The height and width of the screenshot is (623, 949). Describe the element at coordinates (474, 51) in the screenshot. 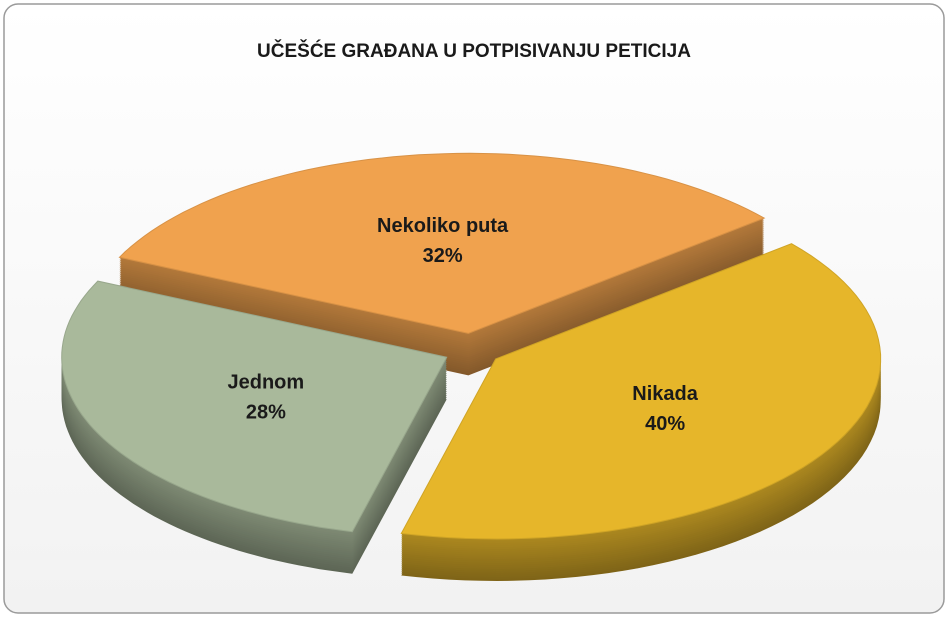

I see `chart-title: UČEŠĆE GRAĐANA U POTPISIVANJU PETICIJA` at that location.